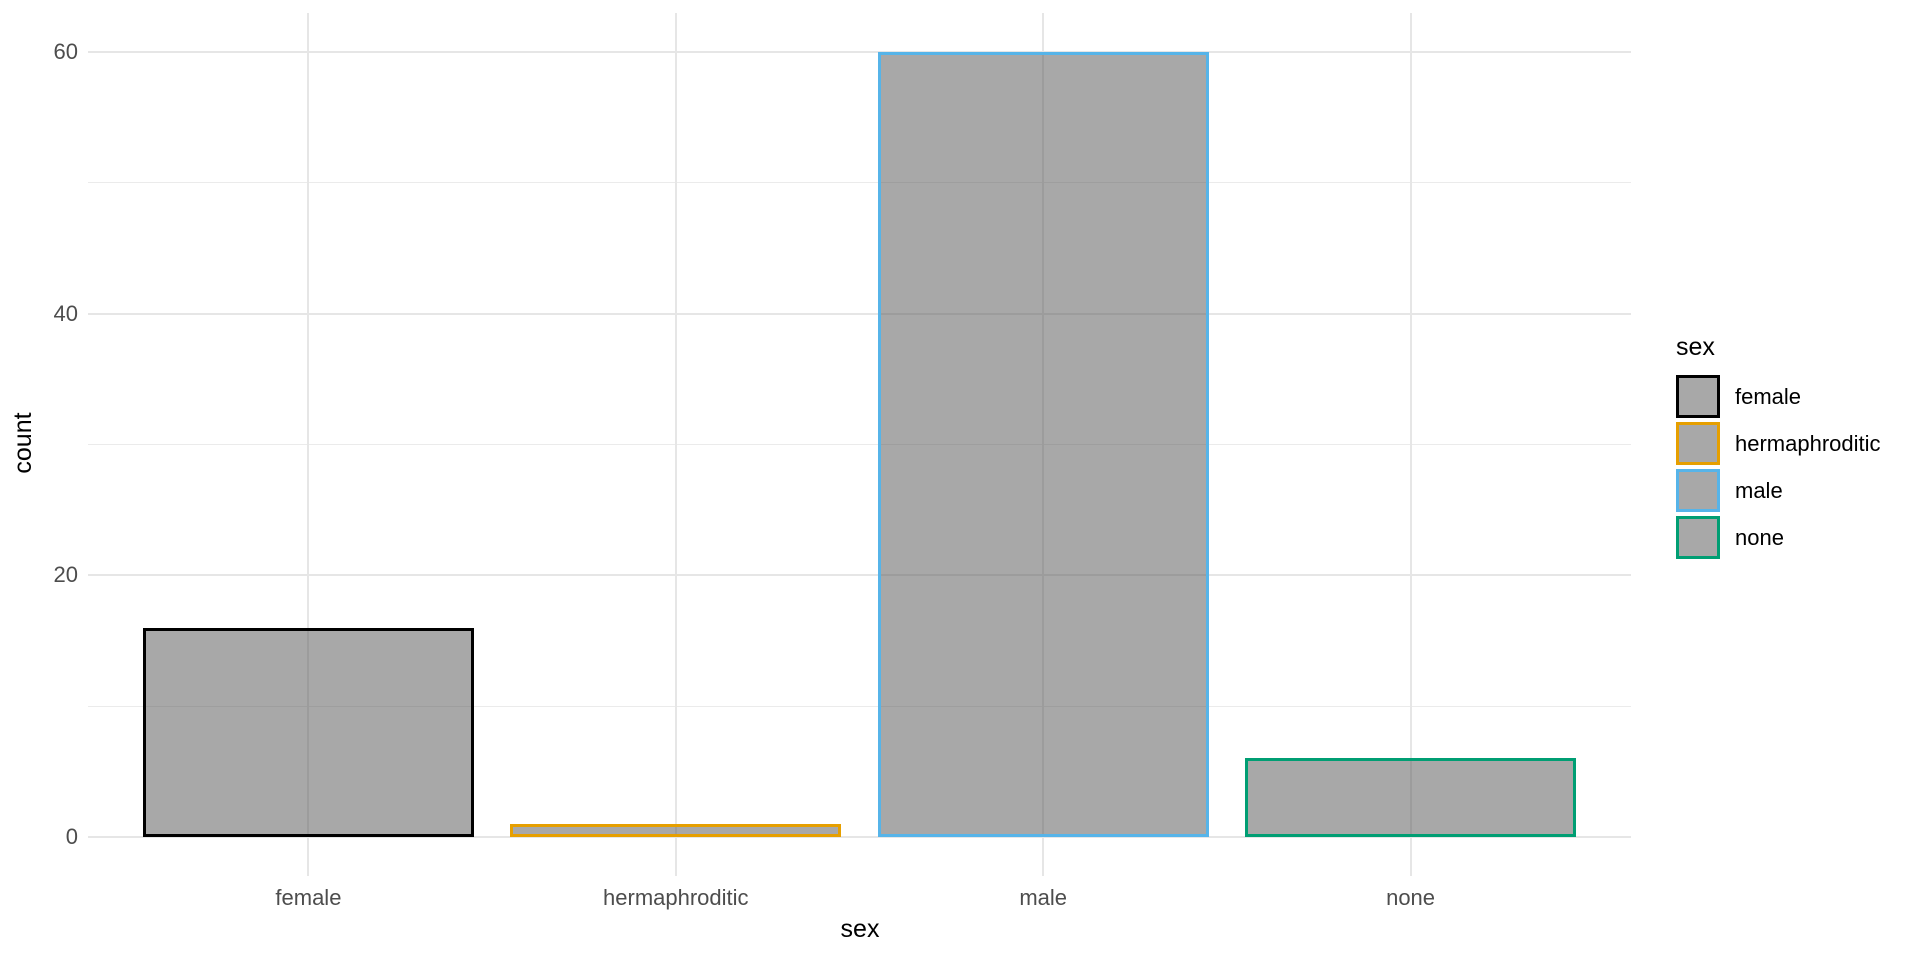 The width and height of the screenshot is (1920, 960). I want to click on y-tick-label: 60, so click(65, 52).